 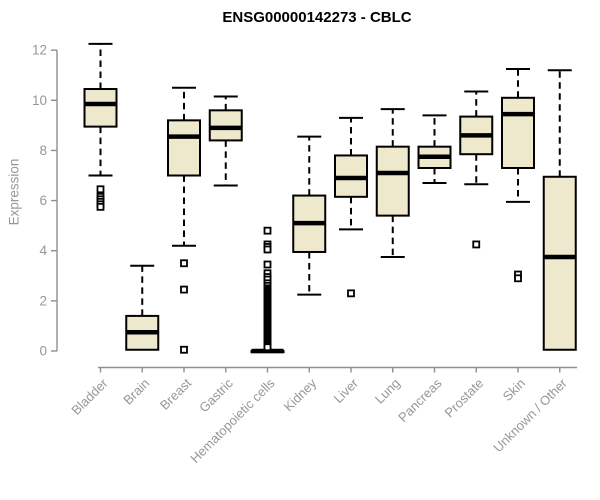 What do you see at coordinates (514, 390) in the screenshot?
I see `x-axis-category-label-skin: Skin` at bounding box center [514, 390].